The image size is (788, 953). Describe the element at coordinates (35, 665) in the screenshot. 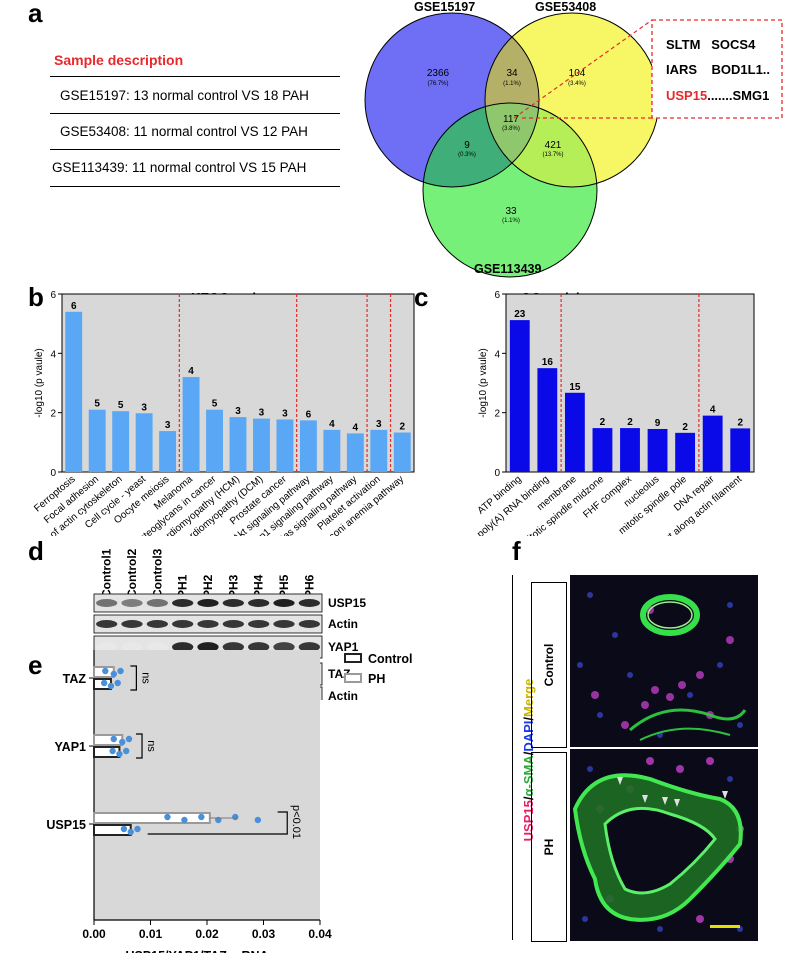

I see `panel-label-e: e` at that location.